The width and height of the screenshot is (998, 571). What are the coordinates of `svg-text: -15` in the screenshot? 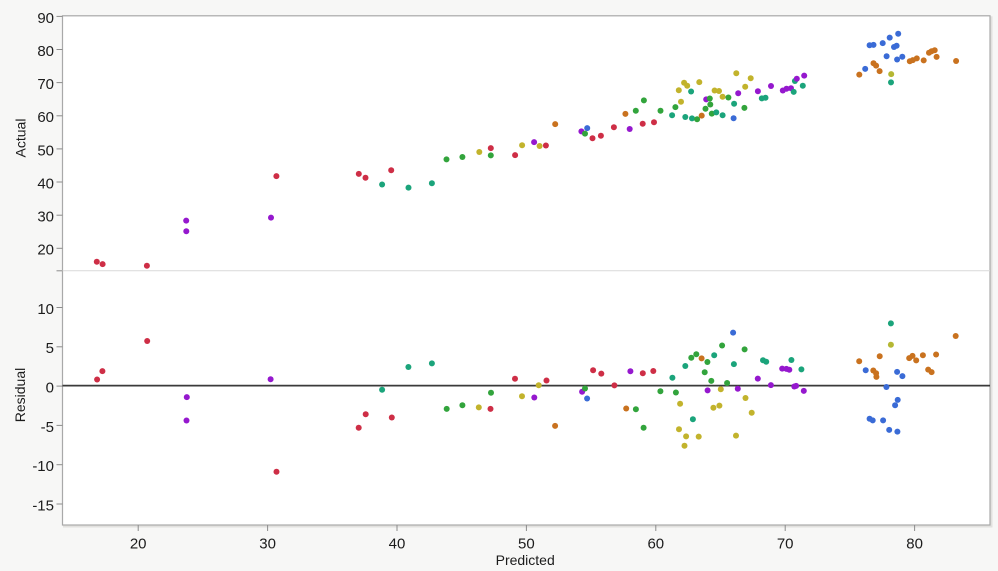 It's located at (43, 505).